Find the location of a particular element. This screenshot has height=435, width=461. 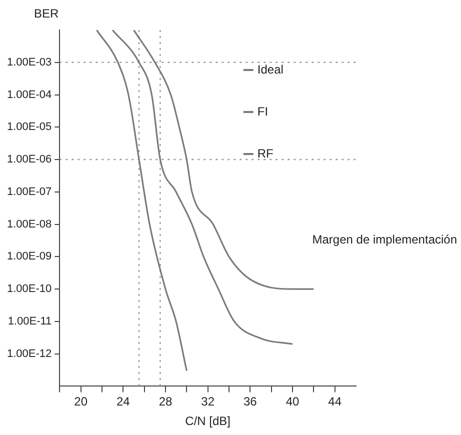

y-tick-label: 1.00E-11 is located at coordinates (30, 321).